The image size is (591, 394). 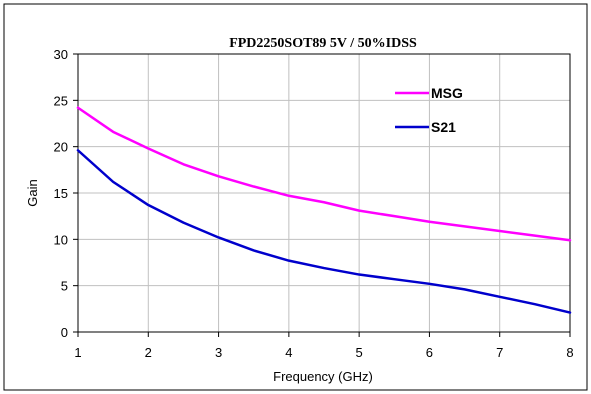 I want to click on y-tick-label: 10, so click(x=61, y=239).